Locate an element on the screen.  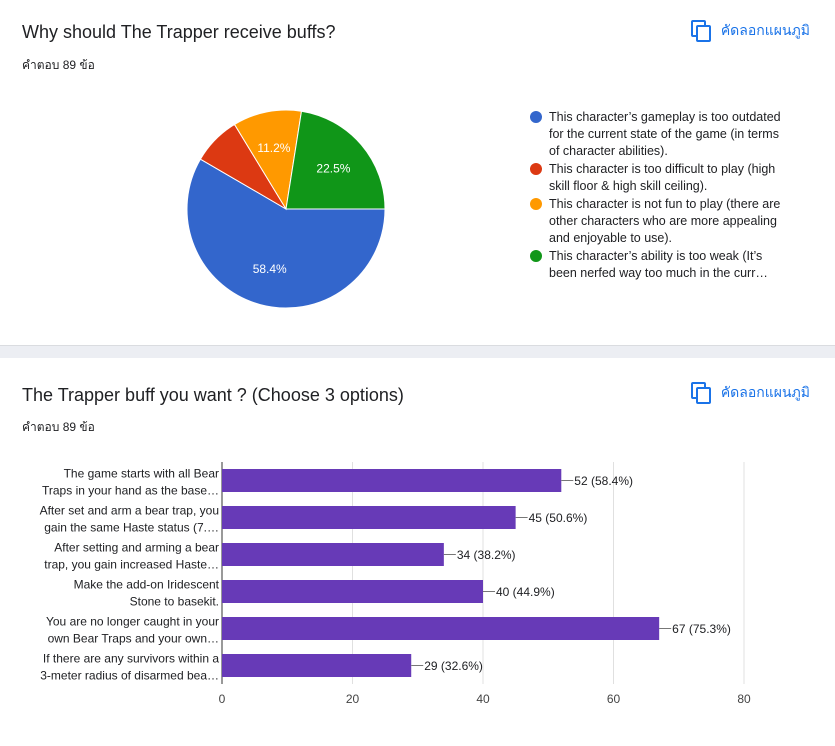
bar-value-label: 29 (32.6%) is located at coordinates (453, 666).